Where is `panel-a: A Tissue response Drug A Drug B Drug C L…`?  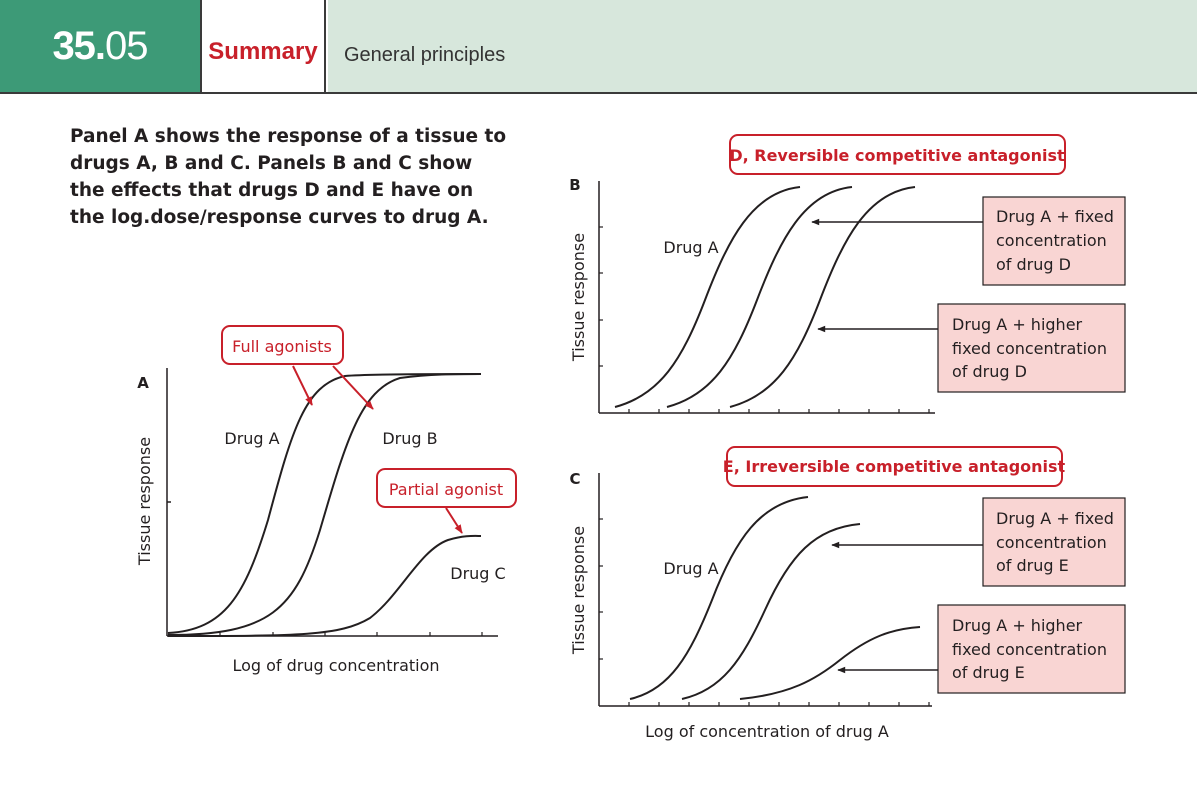
panel-a: A Tissue response Drug A Drug B Drug C L… is located at coordinates (326, 500).